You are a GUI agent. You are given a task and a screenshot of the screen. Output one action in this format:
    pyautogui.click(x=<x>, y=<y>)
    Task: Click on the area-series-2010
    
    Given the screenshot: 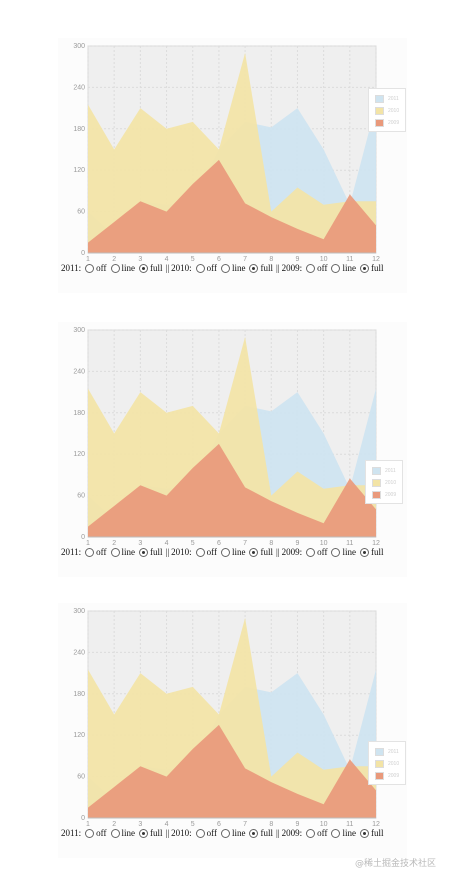 What is the action you would take?
    pyautogui.click(x=232, y=153)
    